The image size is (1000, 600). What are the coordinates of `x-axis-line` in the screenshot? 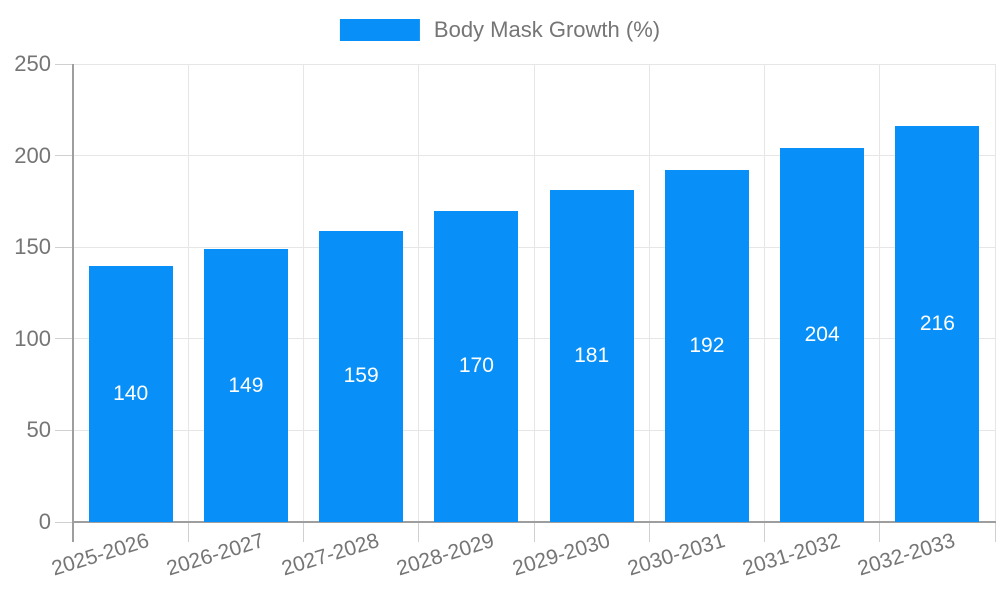 It's located at (534, 522).